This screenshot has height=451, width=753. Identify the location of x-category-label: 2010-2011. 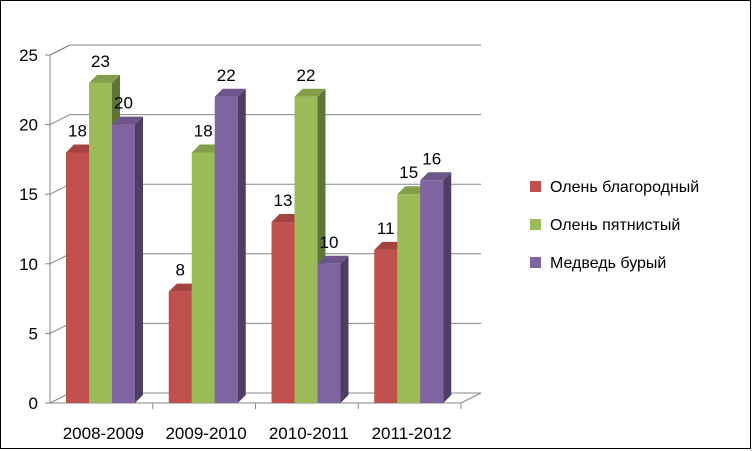
(309, 433).